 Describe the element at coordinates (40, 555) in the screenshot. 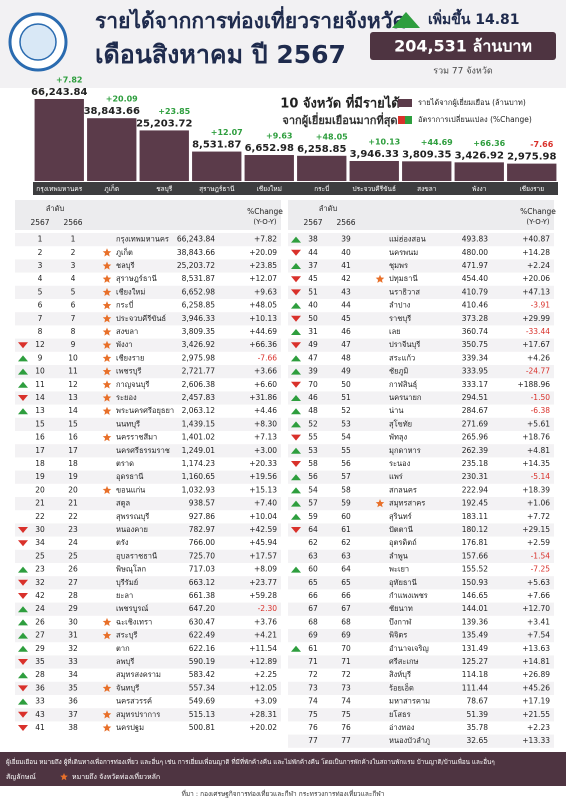

I see `rank-a: 25` at that location.